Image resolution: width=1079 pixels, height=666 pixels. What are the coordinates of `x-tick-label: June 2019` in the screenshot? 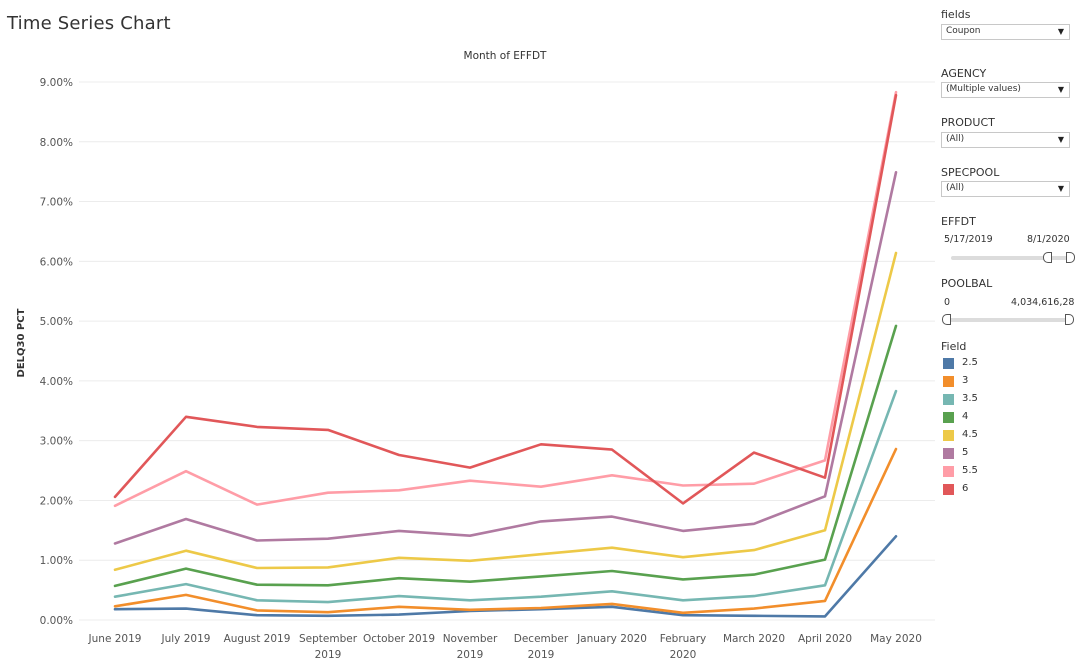 It's located at (115, 639).